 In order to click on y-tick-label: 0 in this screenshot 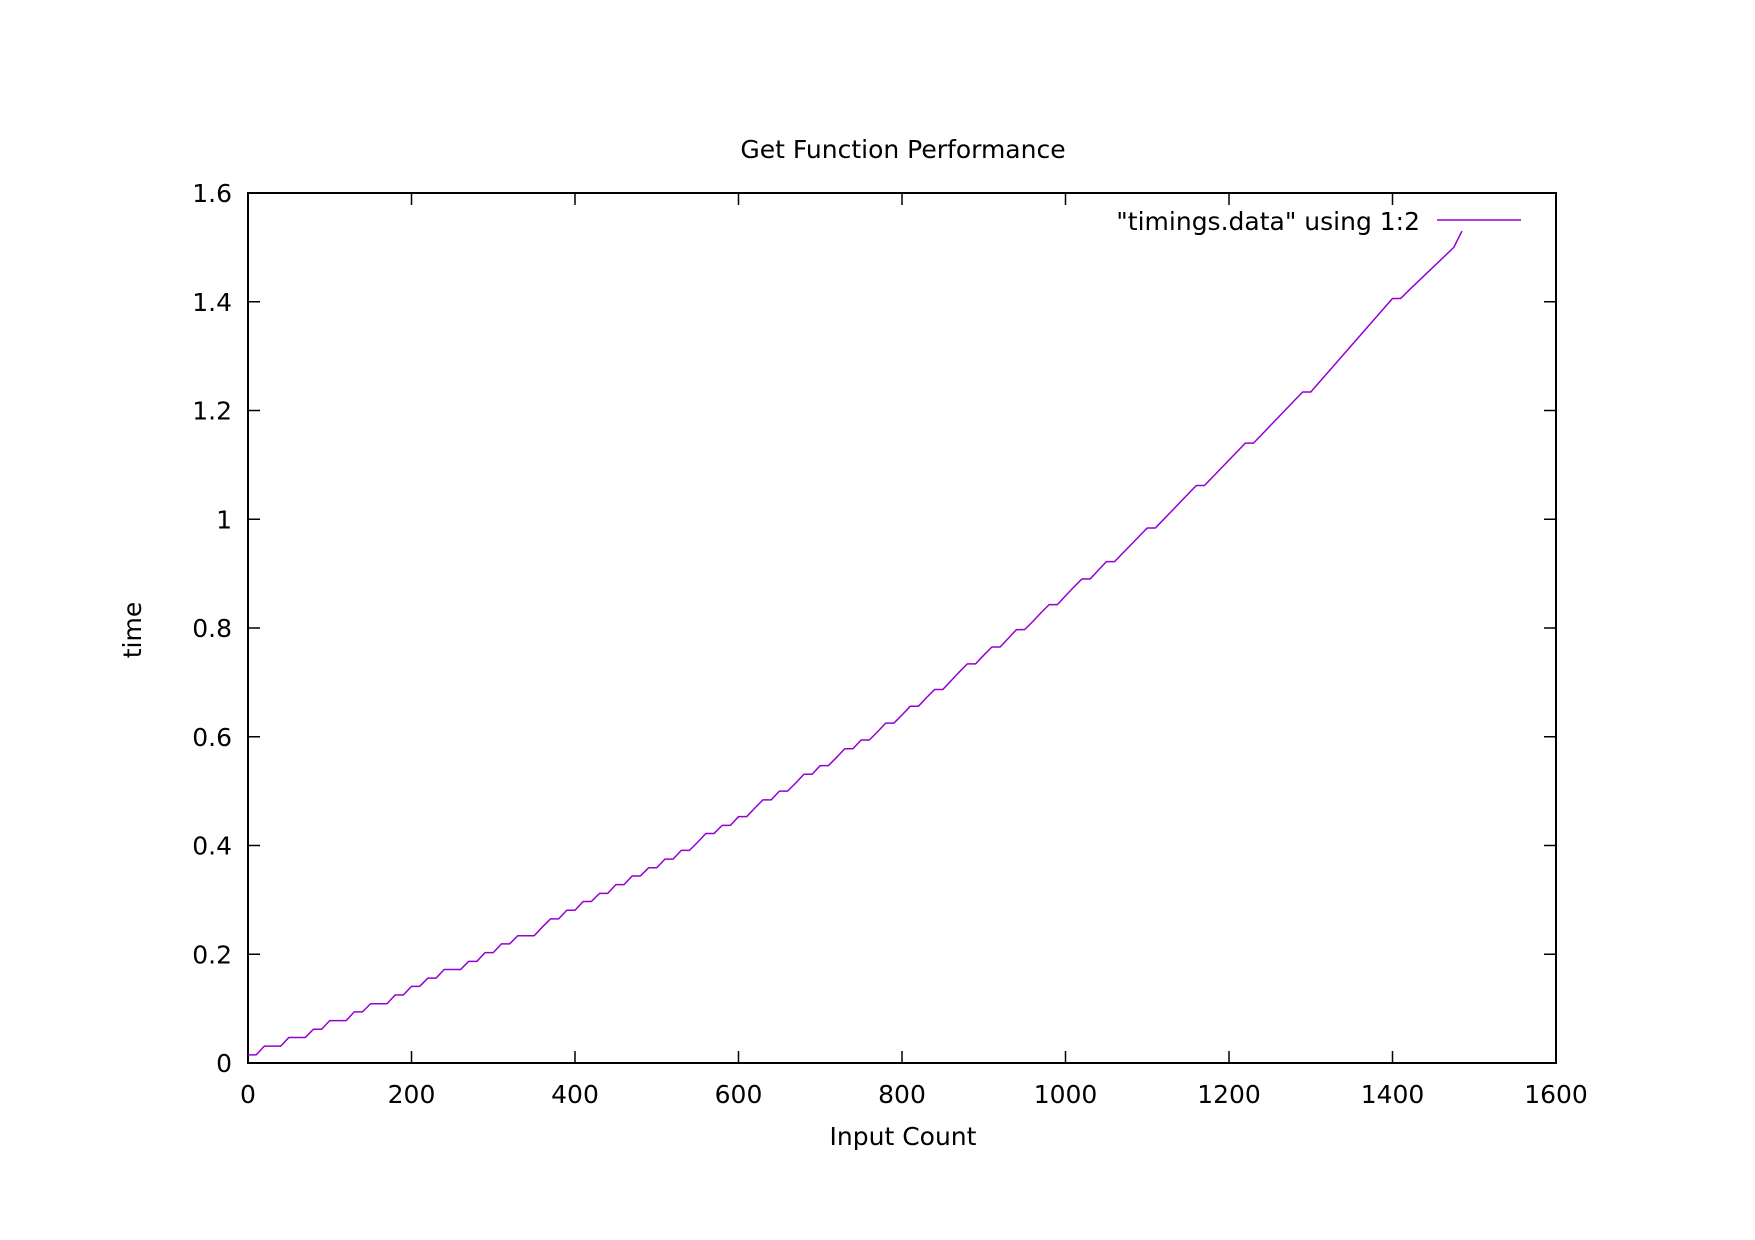, I will do `click(224, 1063)`.